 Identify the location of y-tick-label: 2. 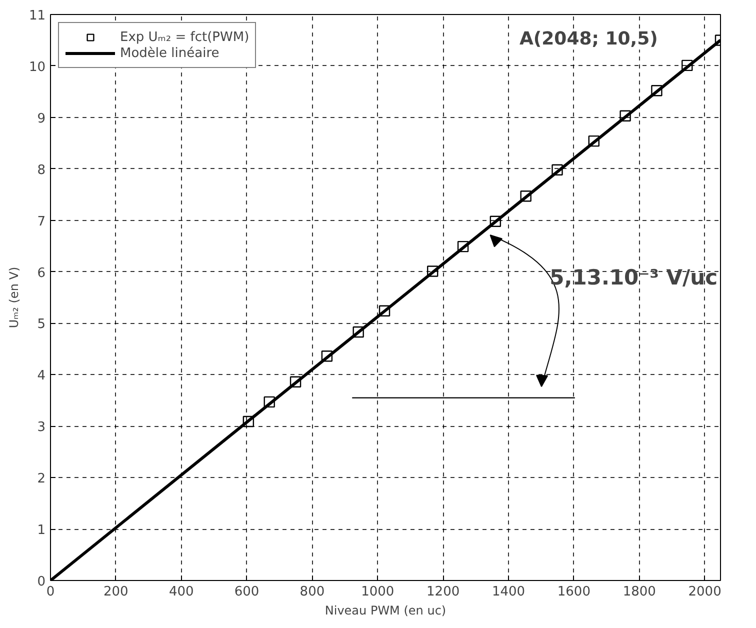
(41, 479).